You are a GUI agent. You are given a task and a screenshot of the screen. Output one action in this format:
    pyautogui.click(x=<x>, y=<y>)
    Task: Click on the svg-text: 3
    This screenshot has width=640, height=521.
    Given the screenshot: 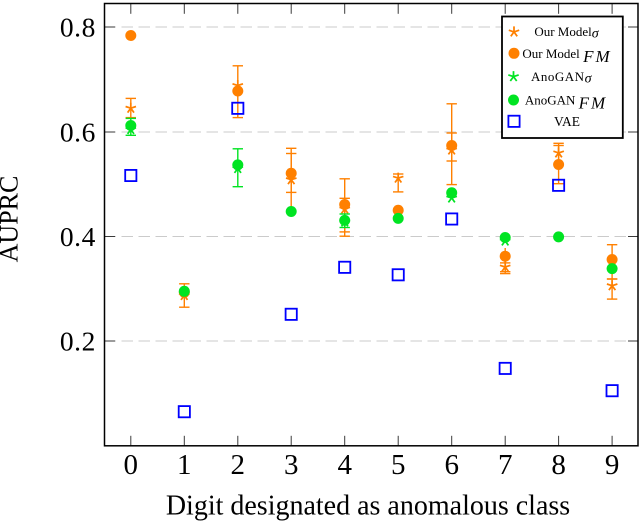 What is the action you would take?
    pyautogui.click(x=291, y=465)
    